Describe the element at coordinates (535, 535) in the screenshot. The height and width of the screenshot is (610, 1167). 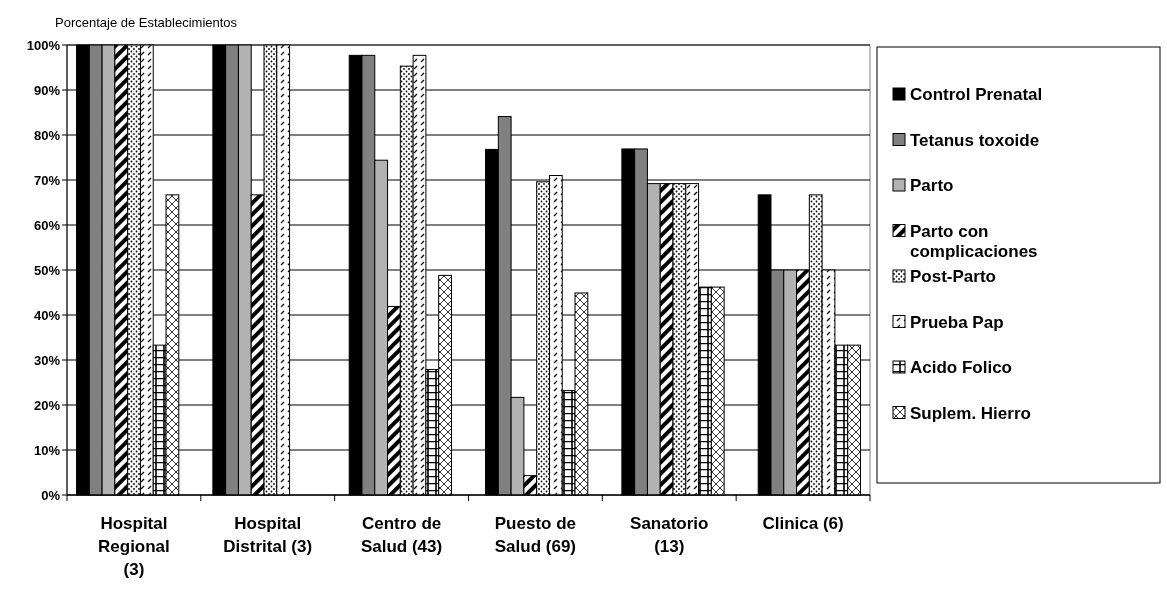
I see `x-tick-label: Puesto de Salud (69)` at that location.